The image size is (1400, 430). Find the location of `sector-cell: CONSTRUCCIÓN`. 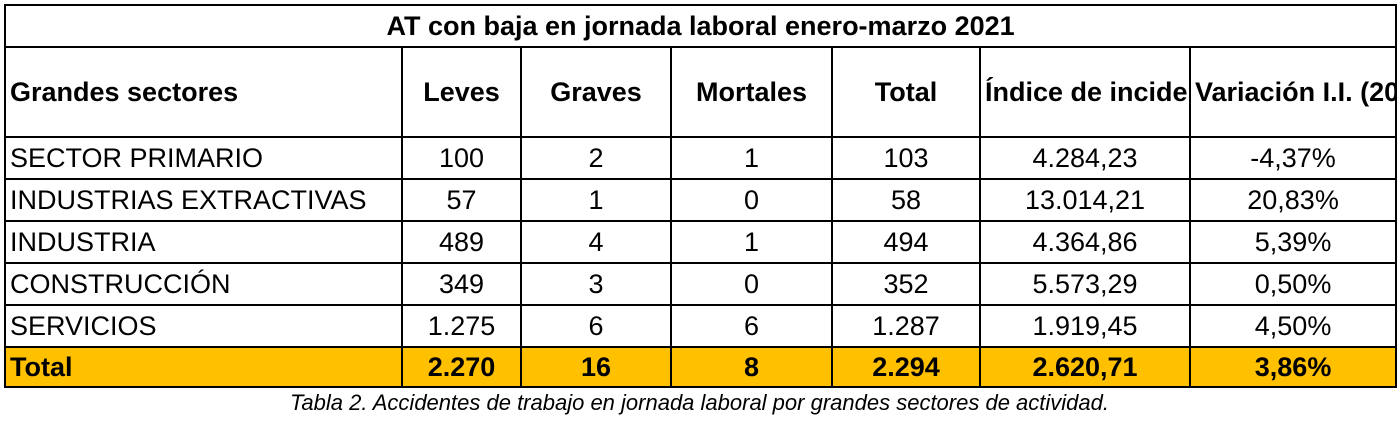

sector-cell: CONSTRUCCIÓN is located at coordinates (203, 284).